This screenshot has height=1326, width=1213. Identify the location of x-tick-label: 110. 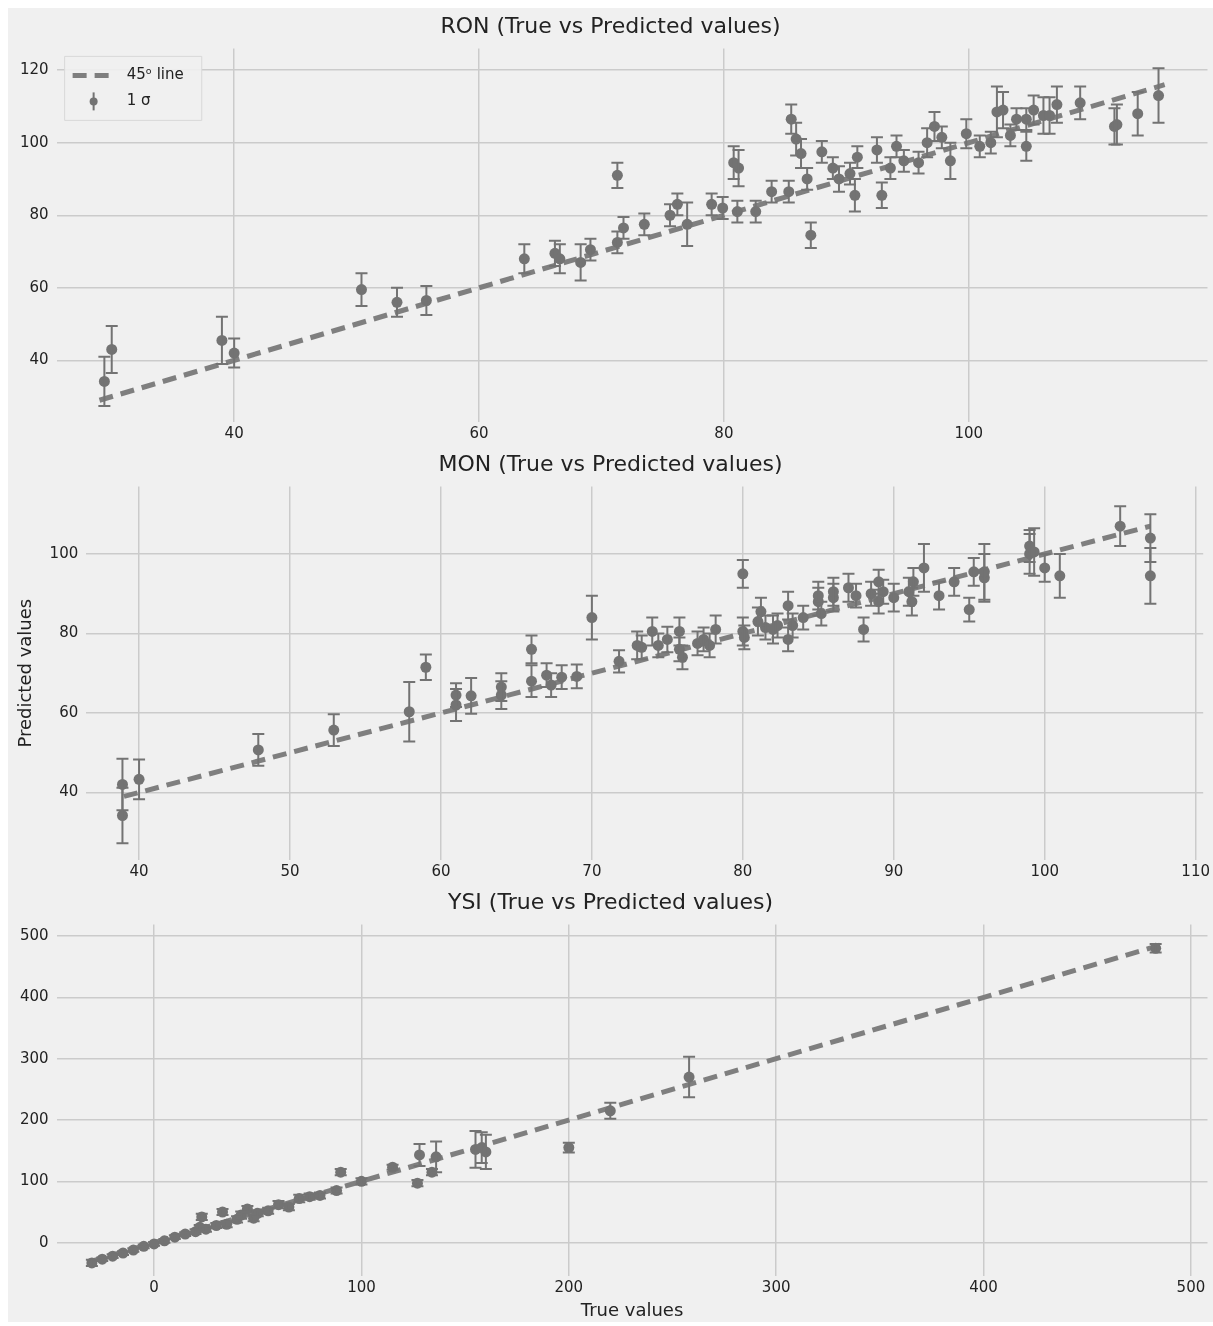
(1195, 870).